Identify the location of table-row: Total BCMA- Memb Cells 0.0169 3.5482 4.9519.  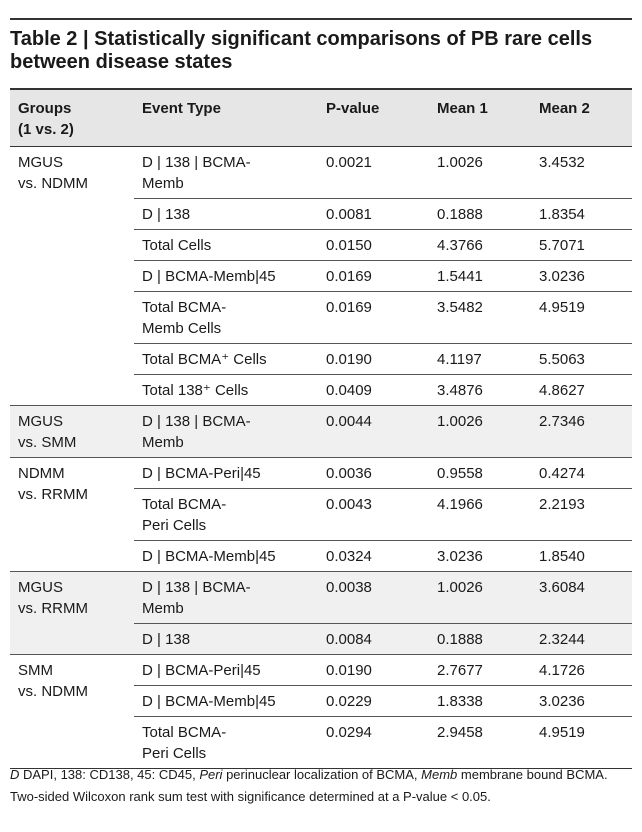
(321, 317).